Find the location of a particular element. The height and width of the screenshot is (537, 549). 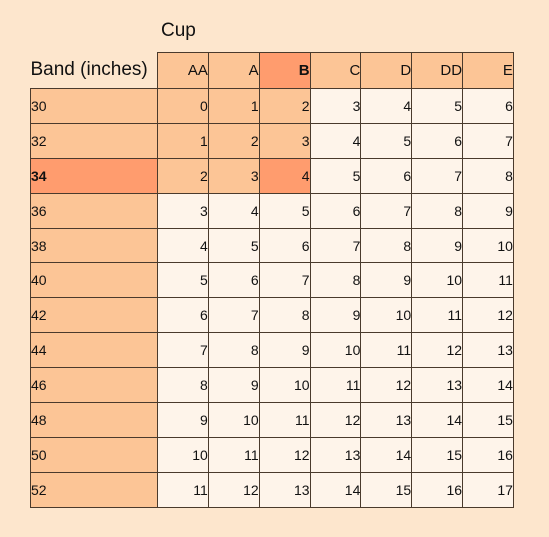

cup-header-aa: AA is located at coordinates (183, 70).